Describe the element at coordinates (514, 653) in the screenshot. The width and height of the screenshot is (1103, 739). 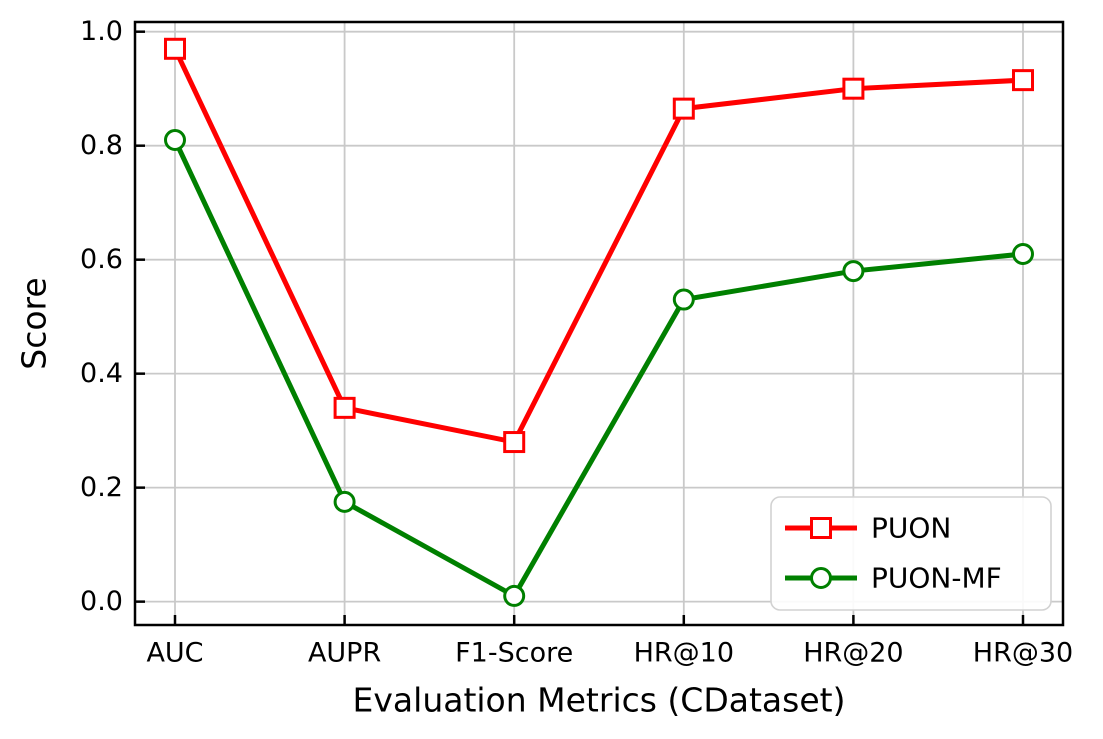
I see `x-tick-label: F1-Score` at that location.